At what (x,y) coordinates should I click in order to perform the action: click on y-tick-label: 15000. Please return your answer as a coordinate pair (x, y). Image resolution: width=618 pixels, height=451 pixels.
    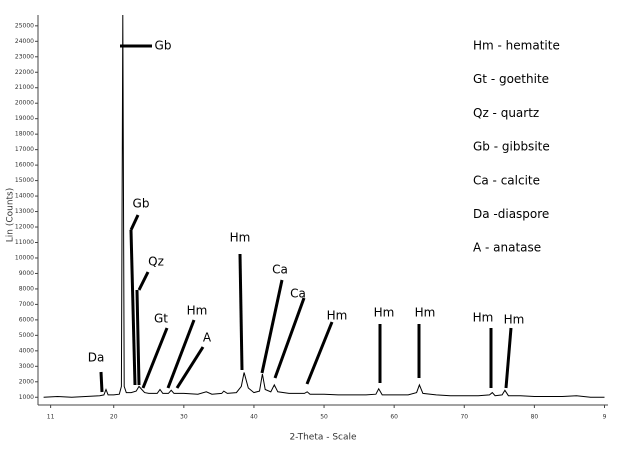
    Looking at the image, I should click on (24, 180).